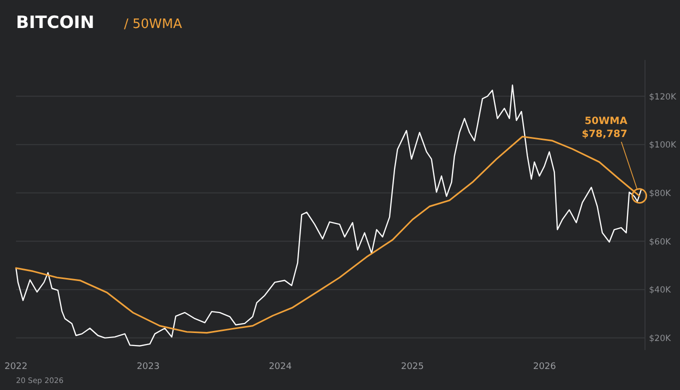 Image resolution: width=680 pixels, height=390 pixels. What do you see at coordinates (660, 242) in the screenshot?
I see `y-tick-label: $60K` at bounding box center [660, 242].